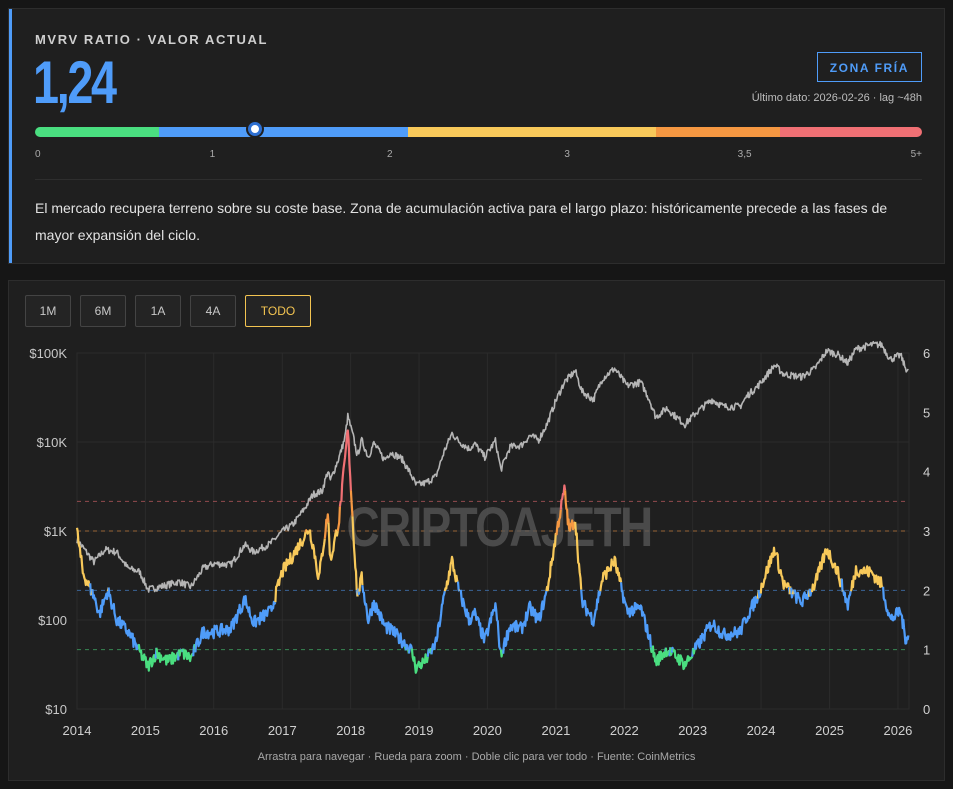  What do you see at coordinates (350, 730) in the screenshot?
I see `x-tick-label: 2018` at bounding box center [350, 730].